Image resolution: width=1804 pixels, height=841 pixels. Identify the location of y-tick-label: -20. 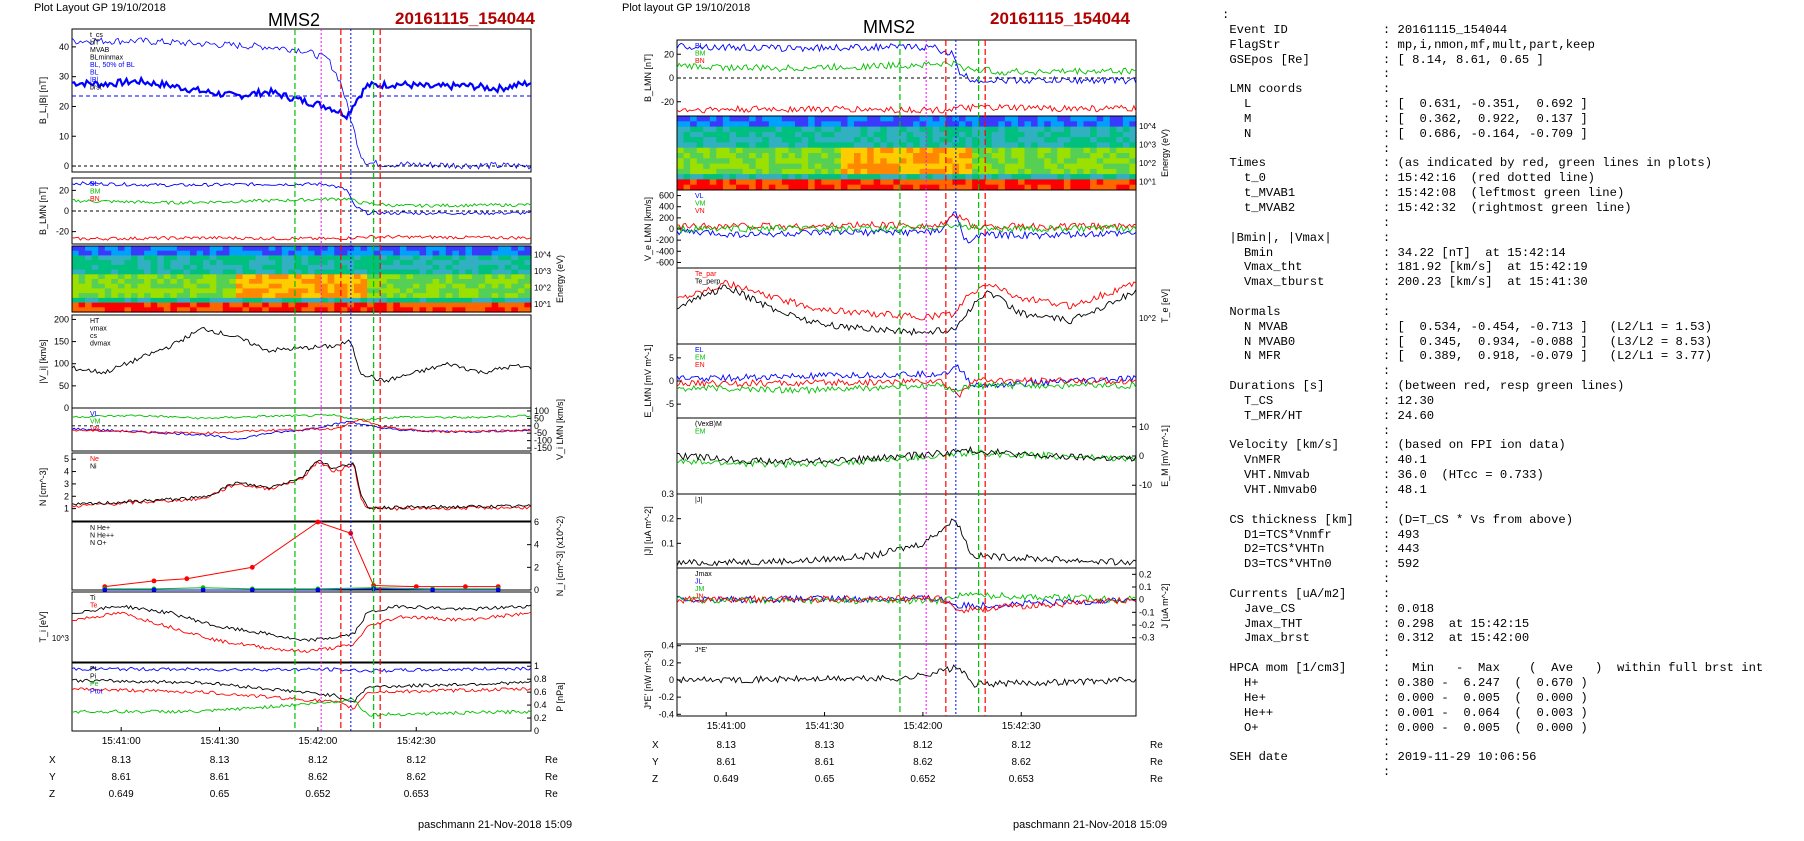
(62, 232).